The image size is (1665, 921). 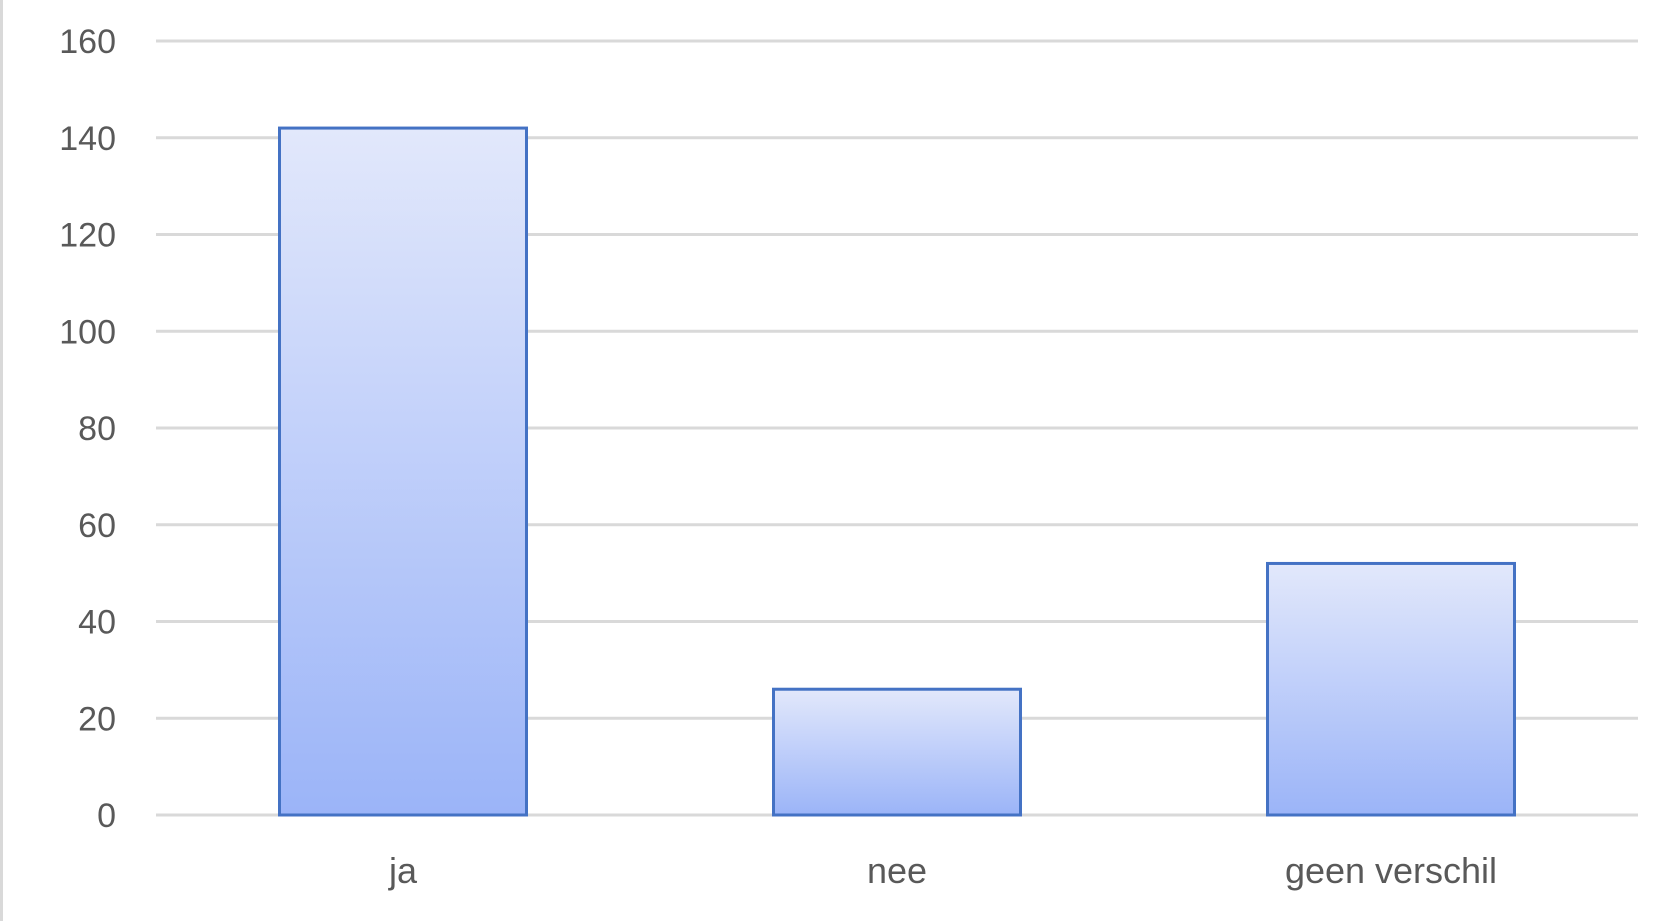 I want to click on bar-geen-verschil, so click(x=1391, y=689).